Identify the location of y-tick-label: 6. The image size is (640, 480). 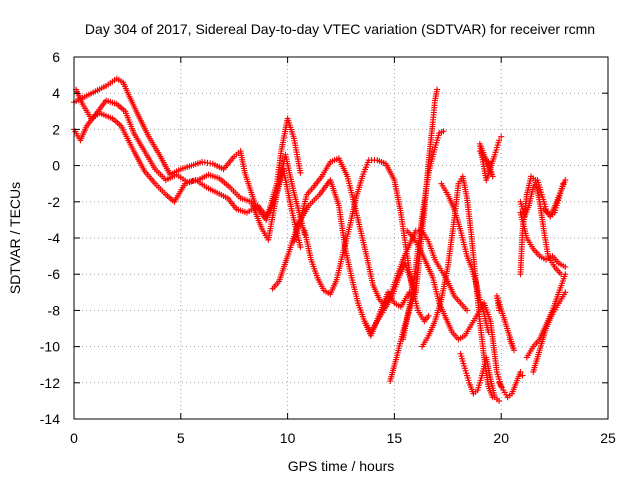
(56, 57).